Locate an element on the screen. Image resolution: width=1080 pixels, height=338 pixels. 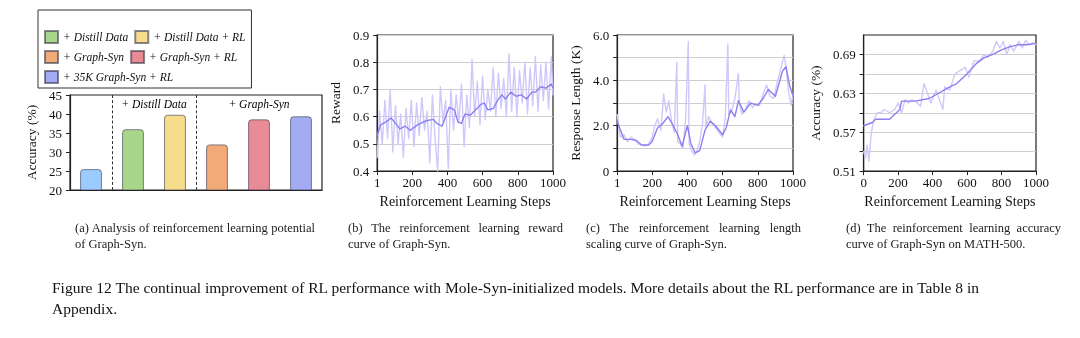
y-tick-label: 0.9 is located at coordinates (361, 35).